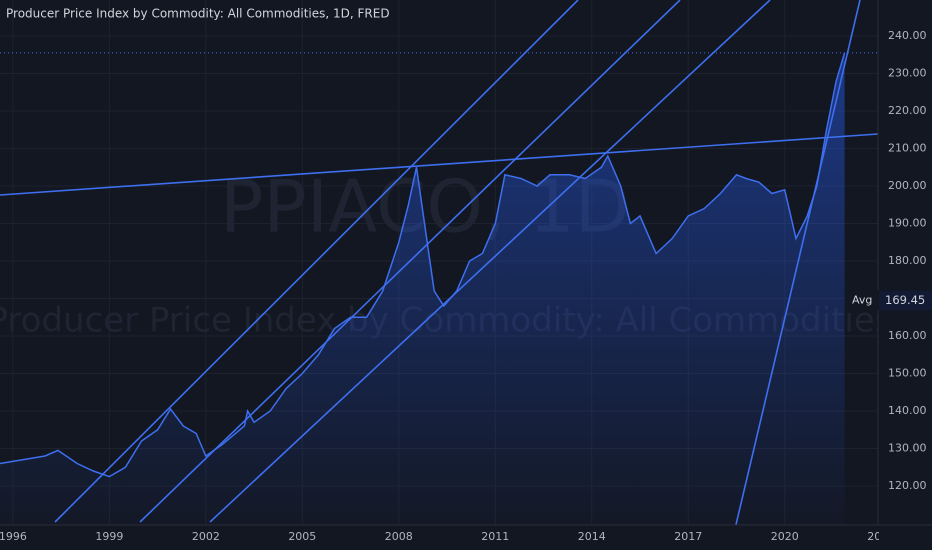 This screenshot has width=932, height=550. Describe the element at coordinates (862, 300) in the screenshot. I see `avg-label: Avg` at that location.